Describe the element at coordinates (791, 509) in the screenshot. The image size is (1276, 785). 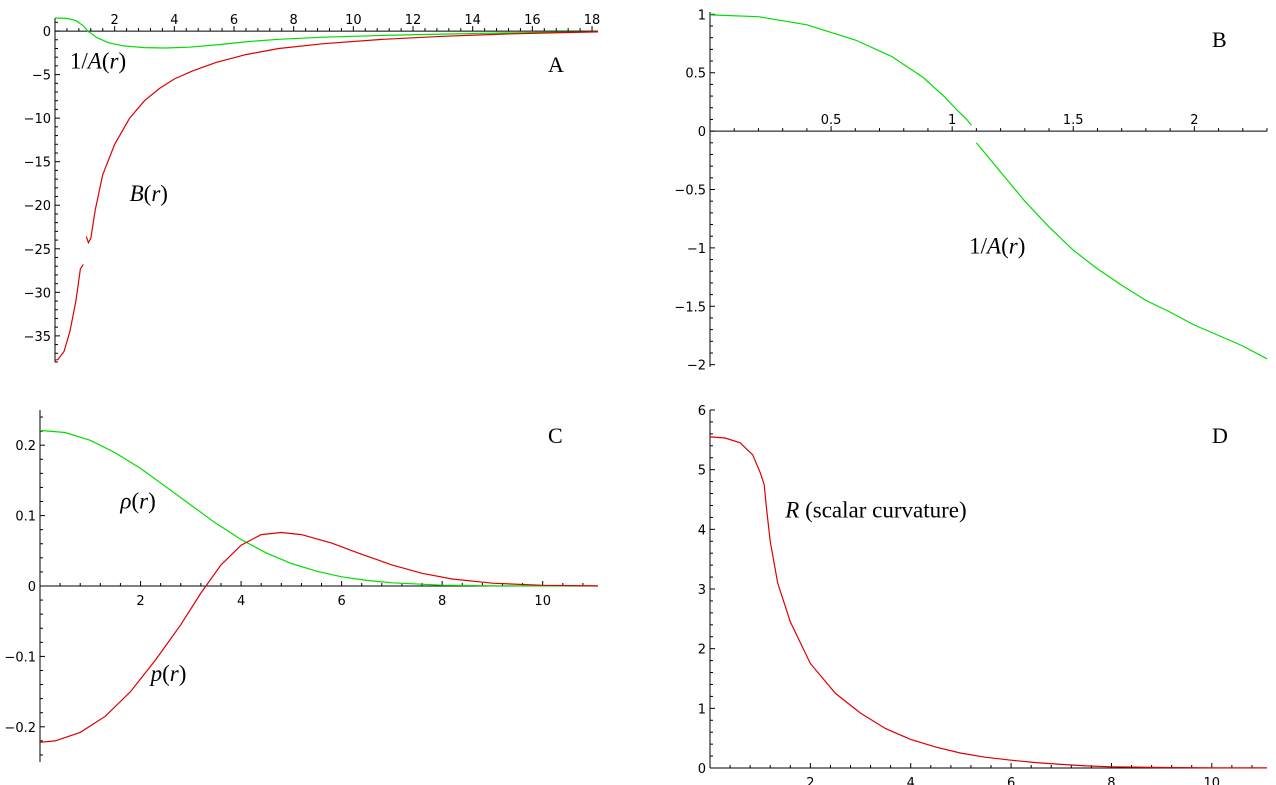
I see `curve-label-part: R` at that location.